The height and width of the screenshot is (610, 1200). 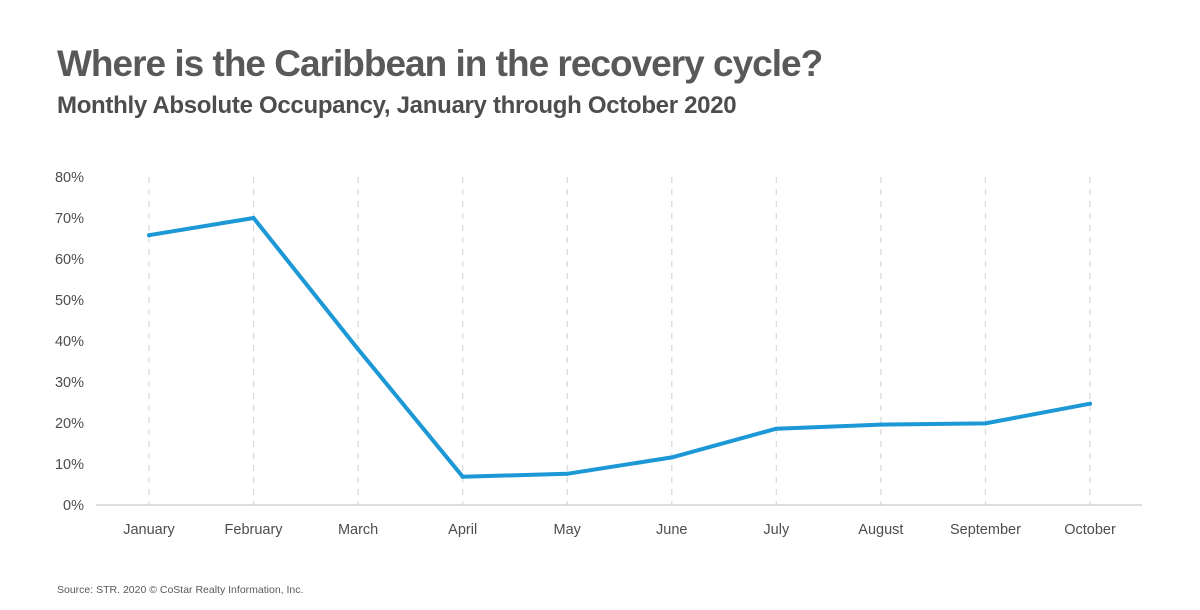 I want to click on y-tick-label: 10%, so click(x=69, y=465).